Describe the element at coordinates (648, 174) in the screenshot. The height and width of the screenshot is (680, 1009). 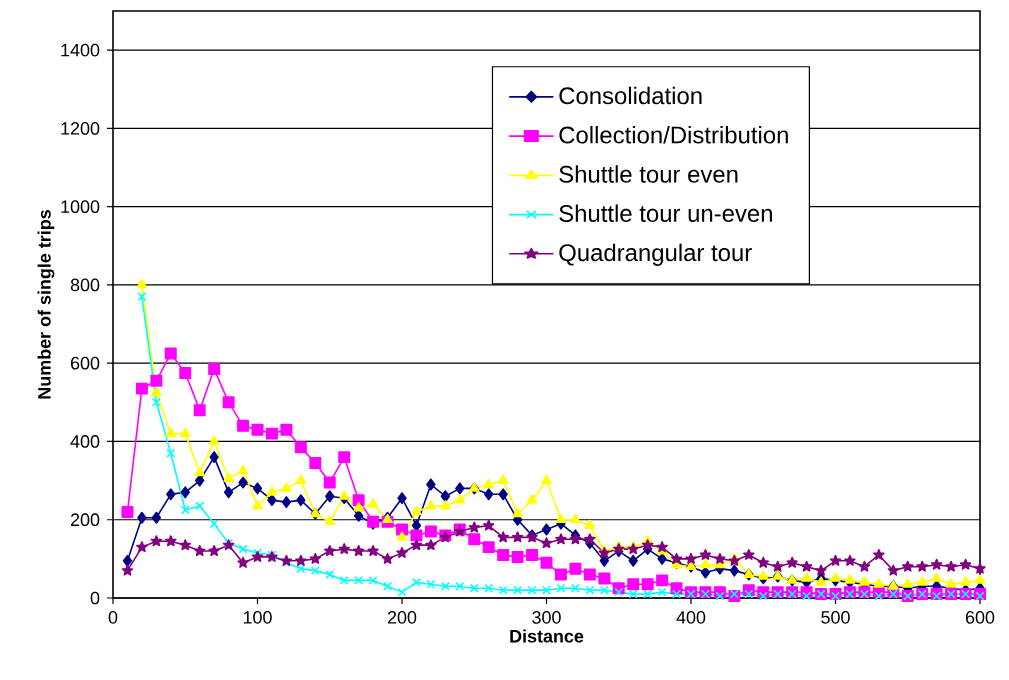
I see `legend-label: Shuttle tour even` at that location.